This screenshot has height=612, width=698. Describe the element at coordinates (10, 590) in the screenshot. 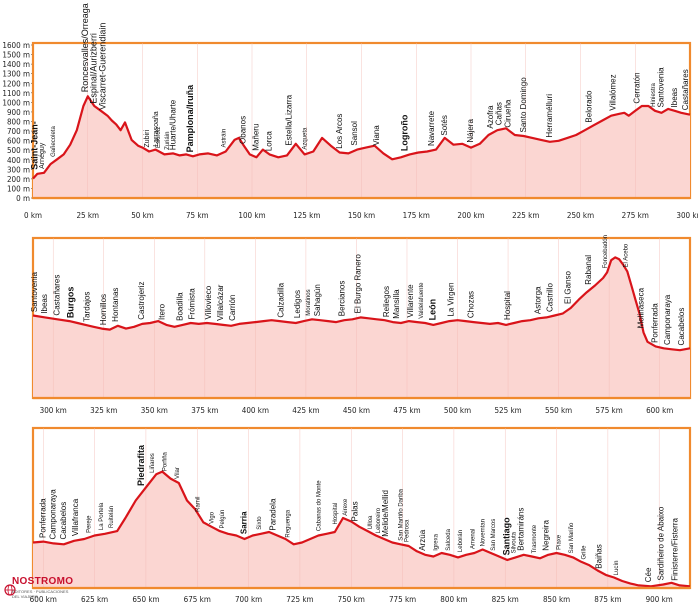

I see `globe-icon` at that location.